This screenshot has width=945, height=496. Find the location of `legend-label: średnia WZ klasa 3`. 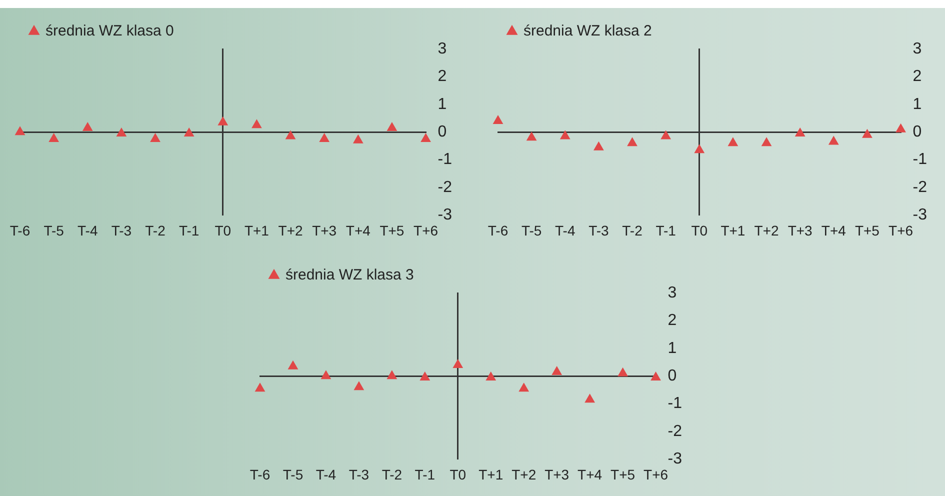

legend-label: średnia WZ klasa 3 is located at coordinates (350, 275).